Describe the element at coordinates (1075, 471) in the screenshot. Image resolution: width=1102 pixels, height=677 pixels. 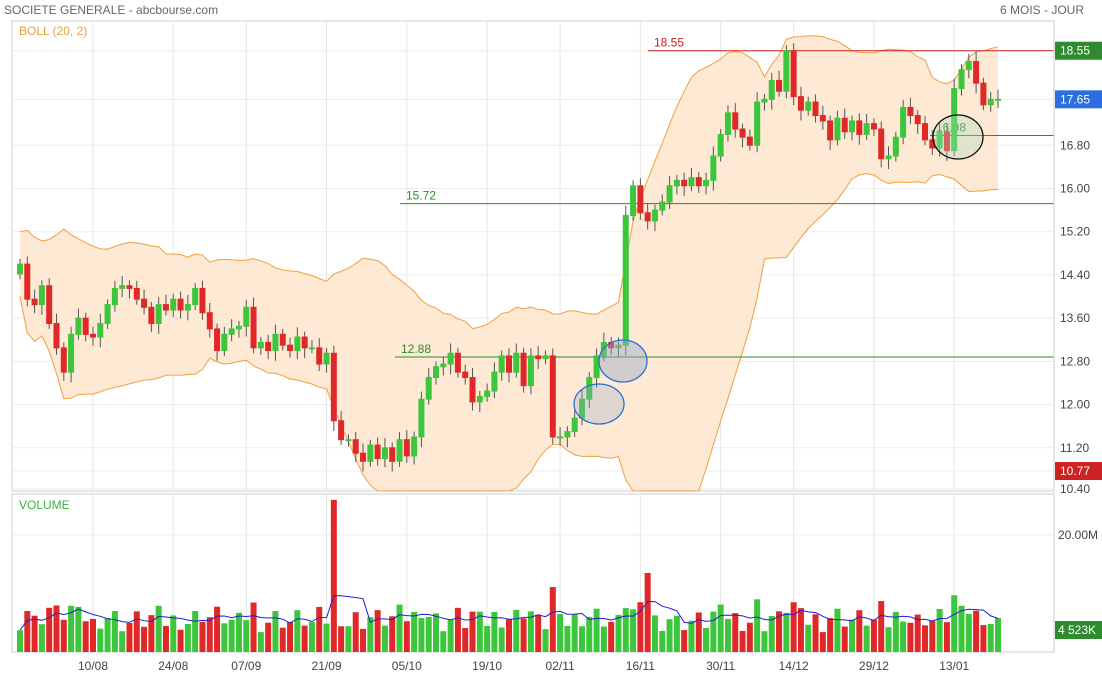
I see `price-tag-label: 10.77` at that location.